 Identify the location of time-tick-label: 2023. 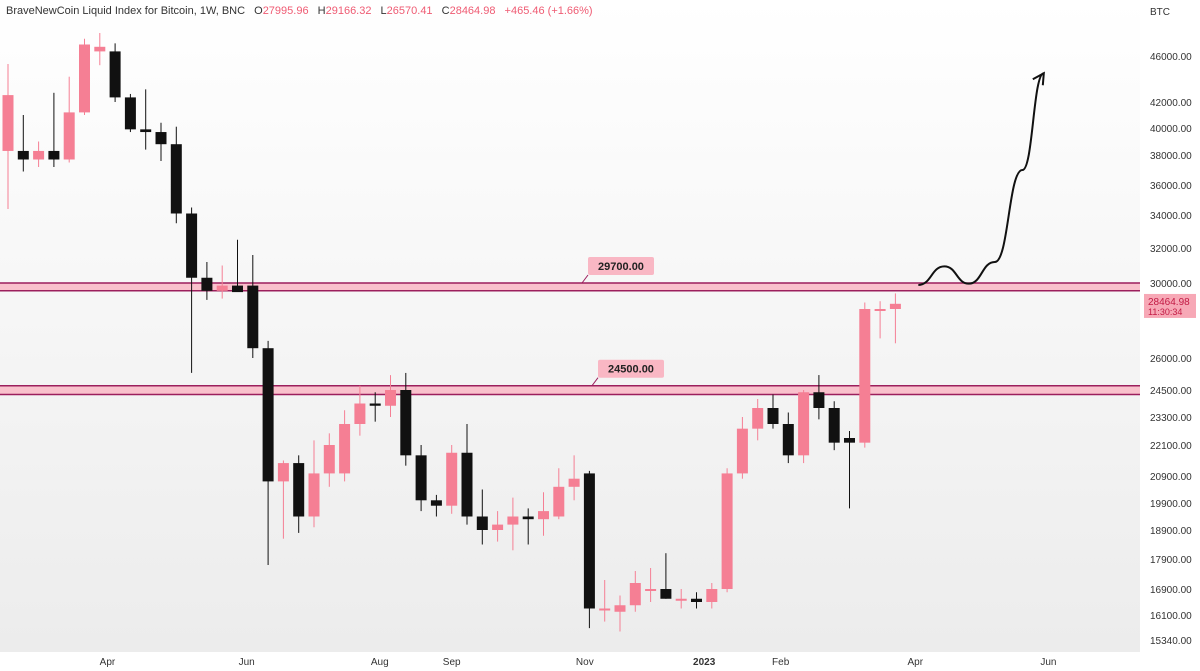
(704, 662).